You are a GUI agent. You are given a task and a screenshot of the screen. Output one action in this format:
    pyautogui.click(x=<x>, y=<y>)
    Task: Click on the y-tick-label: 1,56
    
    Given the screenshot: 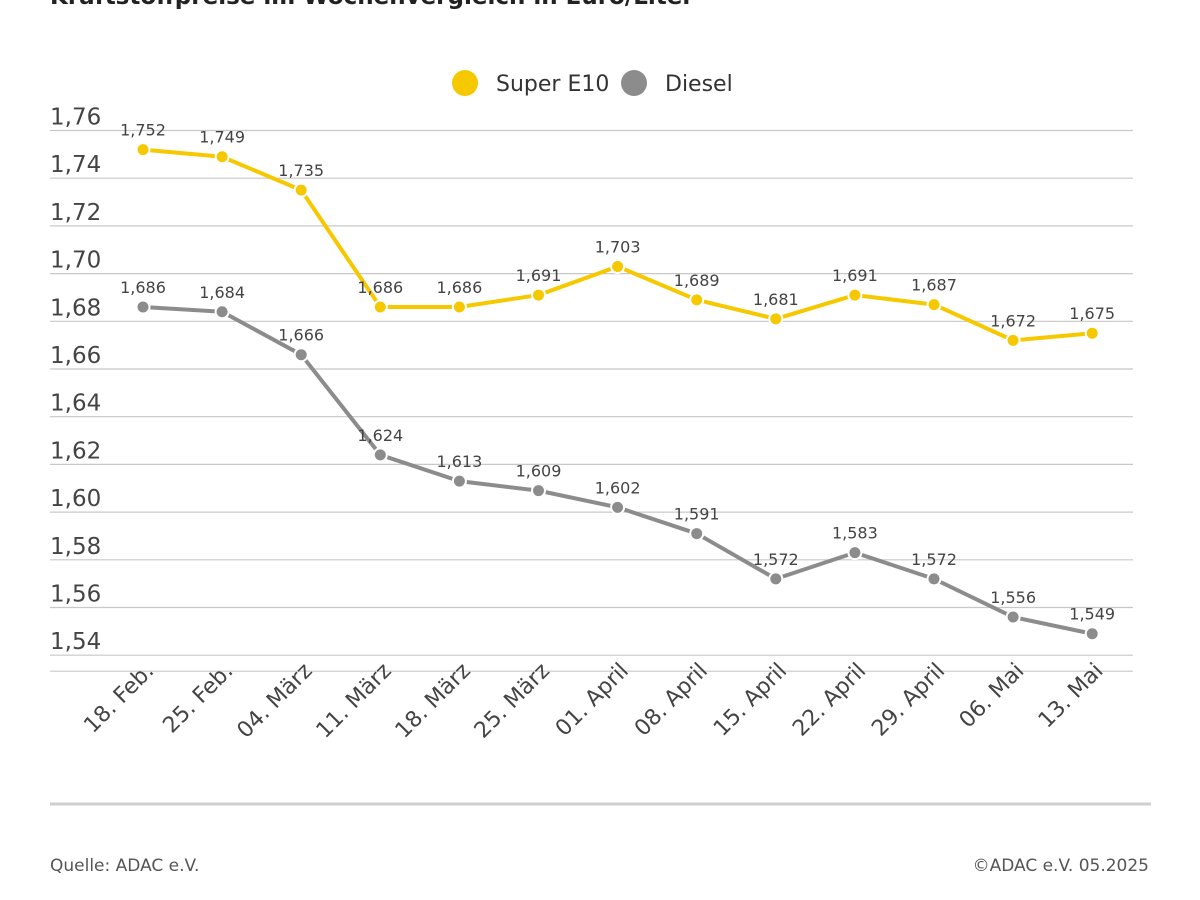 What is the action you would take?
    pyautogui.click(x=75, y=595)
    